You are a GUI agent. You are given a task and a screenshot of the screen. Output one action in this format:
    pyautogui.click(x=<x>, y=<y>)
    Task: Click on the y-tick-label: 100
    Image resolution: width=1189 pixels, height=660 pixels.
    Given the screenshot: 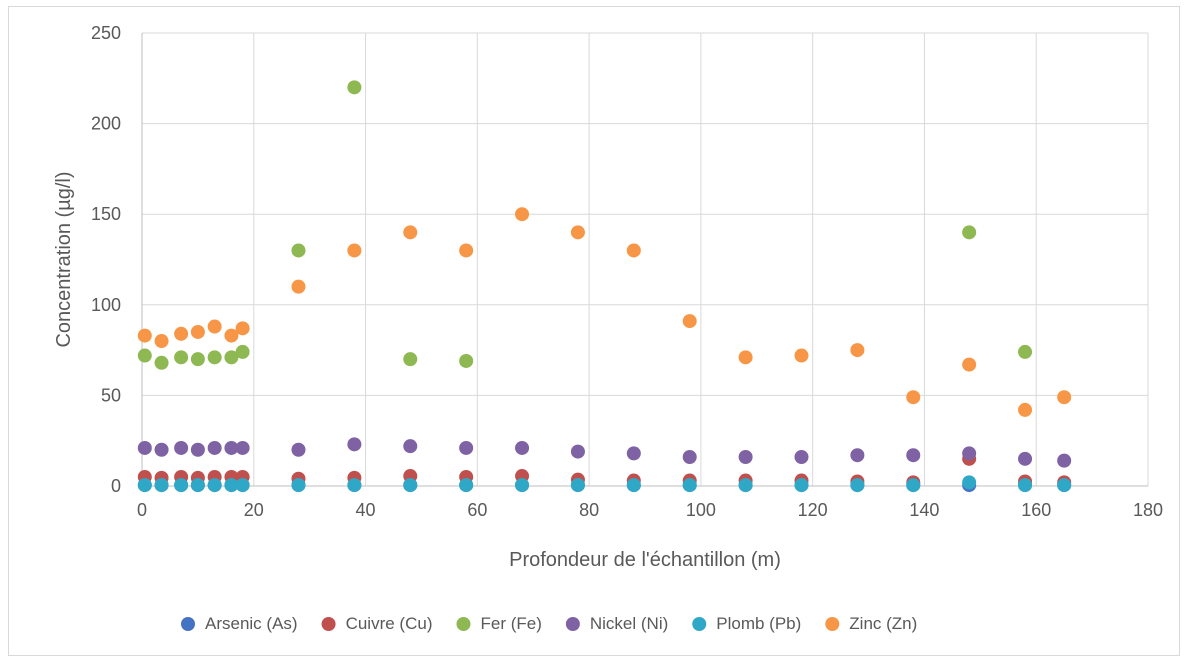 What is the action you would take?
    pyautogui.click(x=106, y=305)
    